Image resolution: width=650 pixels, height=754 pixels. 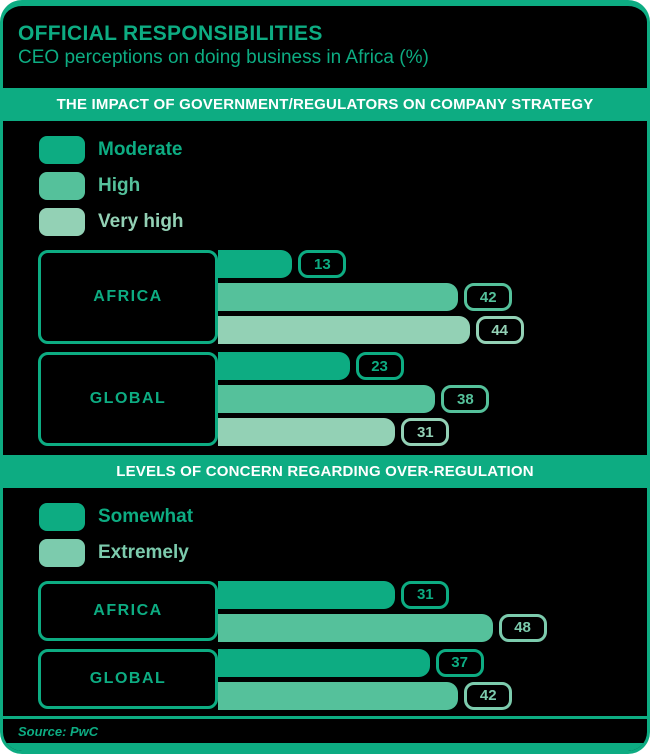 I want to click on legend-label: Very high, so click(x=141, y=221).